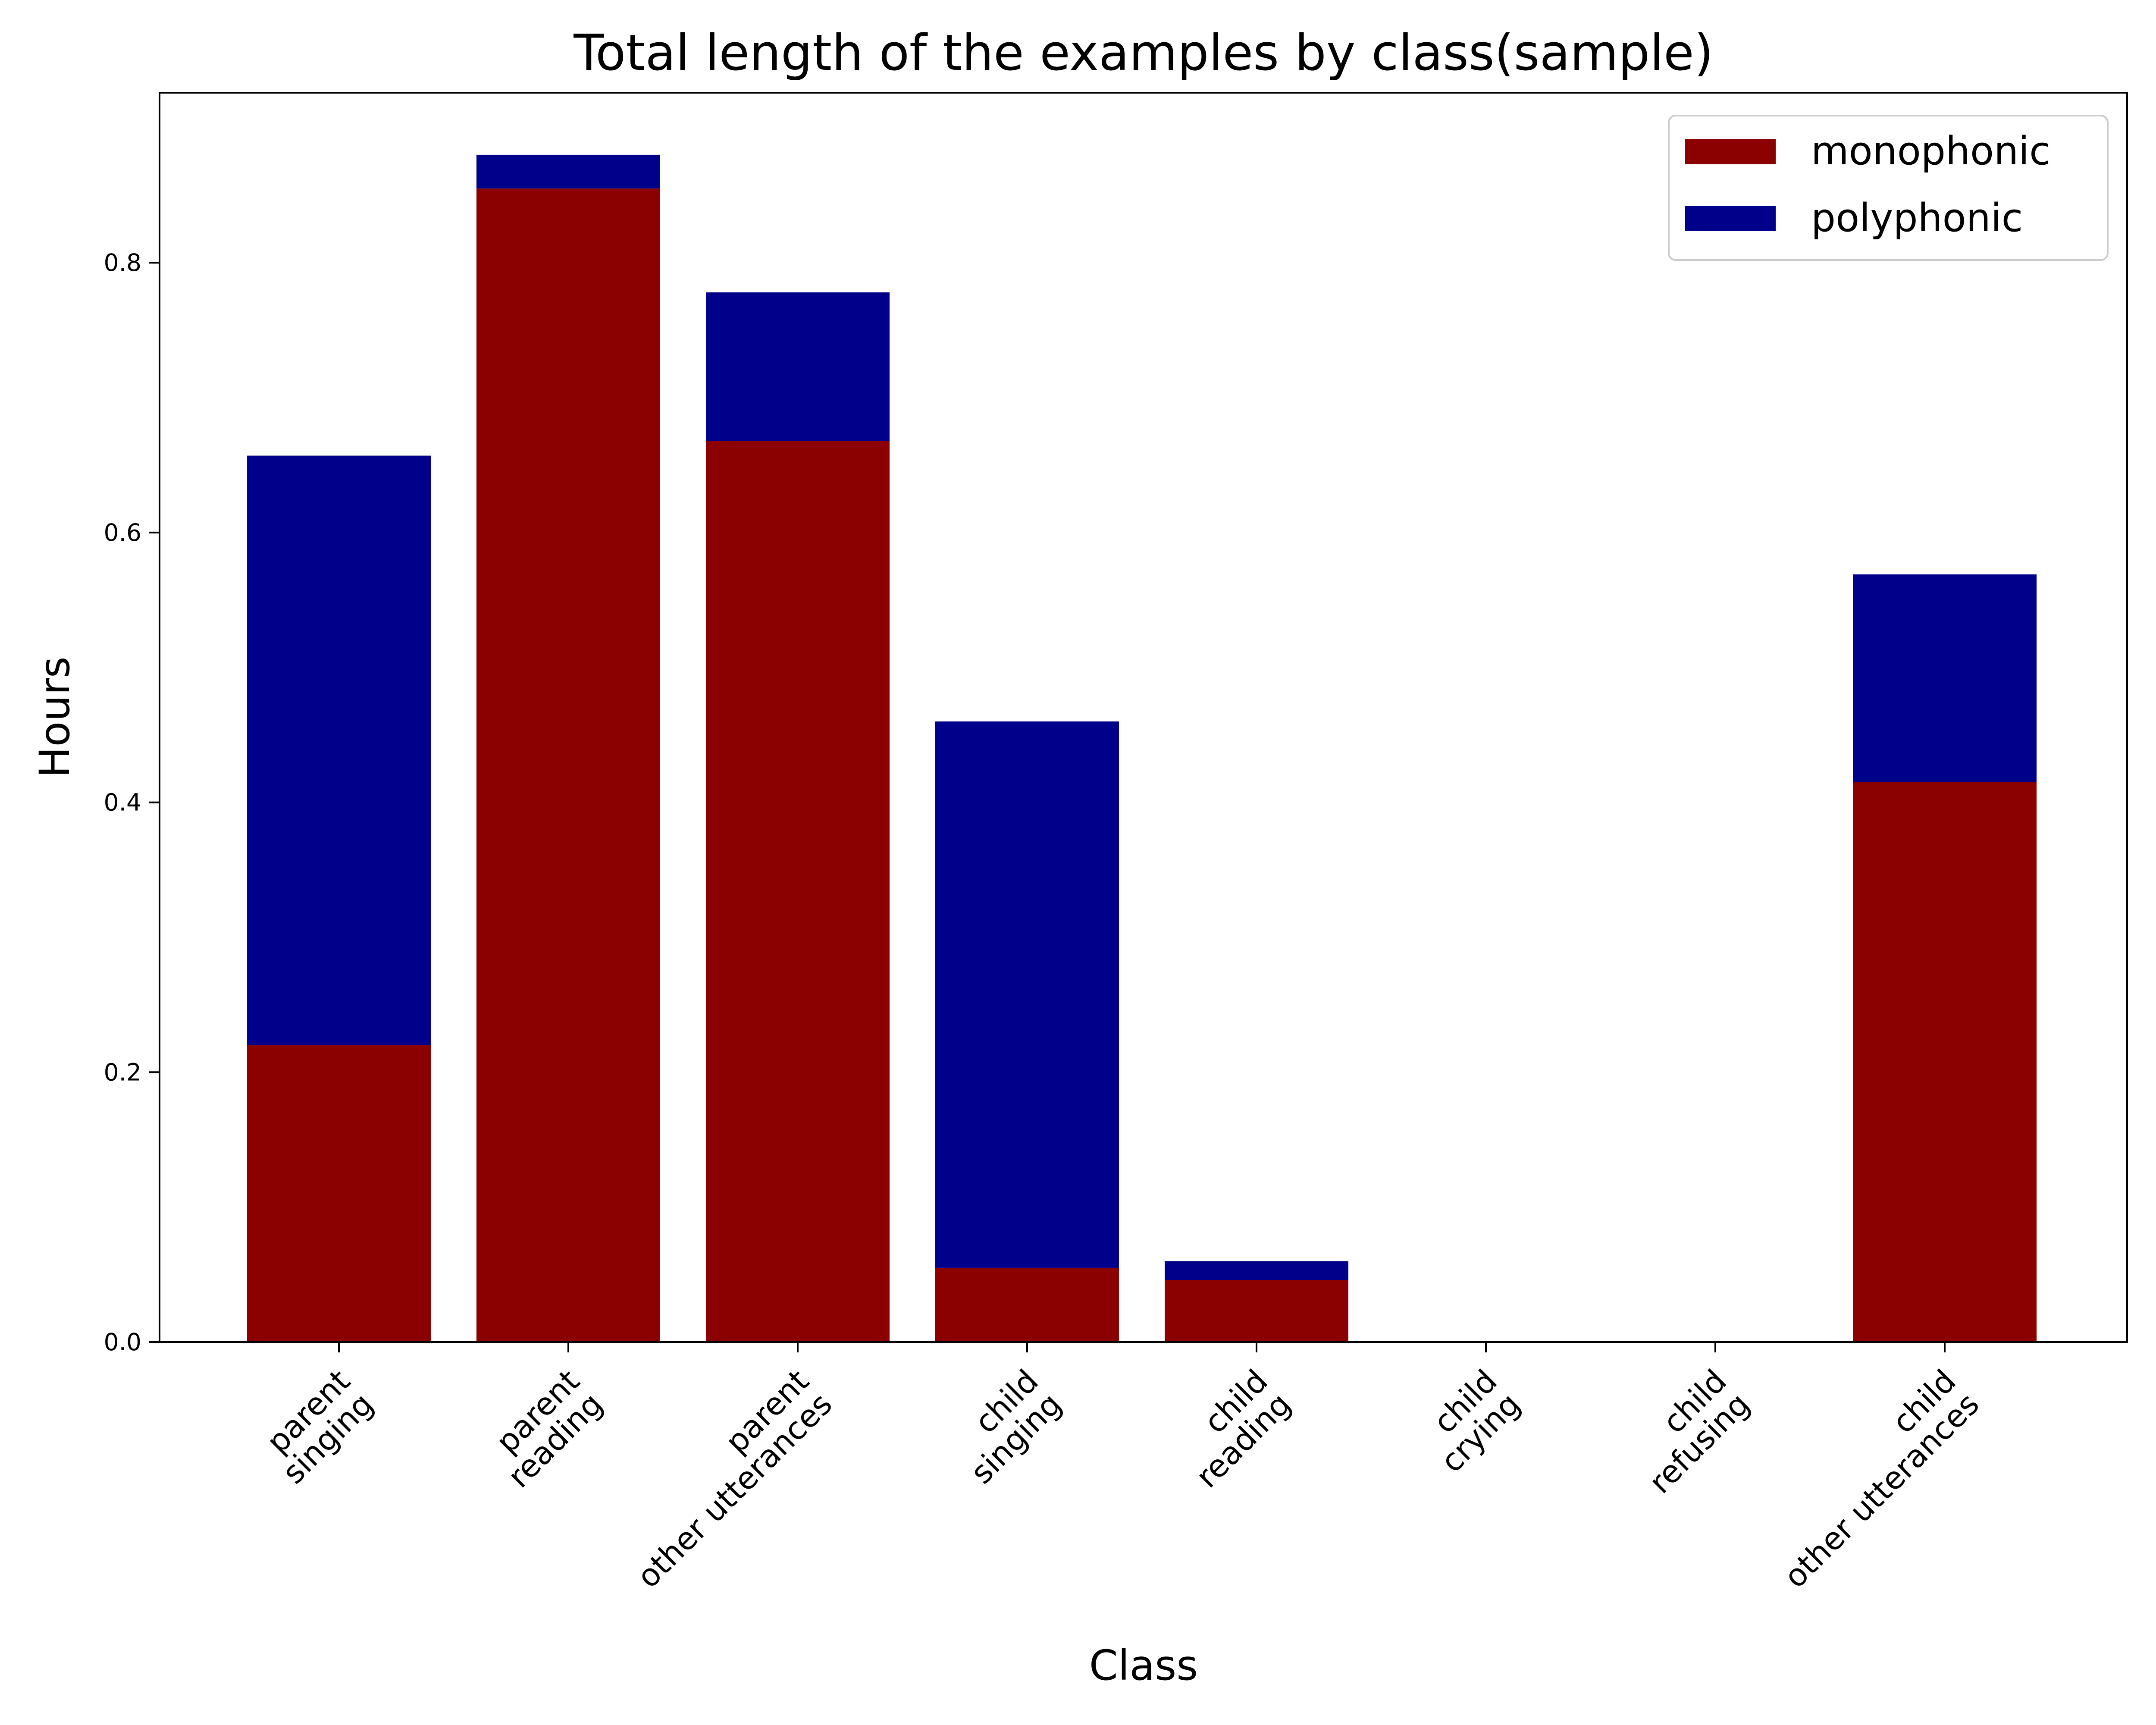  What do you see at coordinates (1917, 218) in the screenshot?
I see `legend-label-polyphonic: polyphonic` at bounding box center [1917, 218].